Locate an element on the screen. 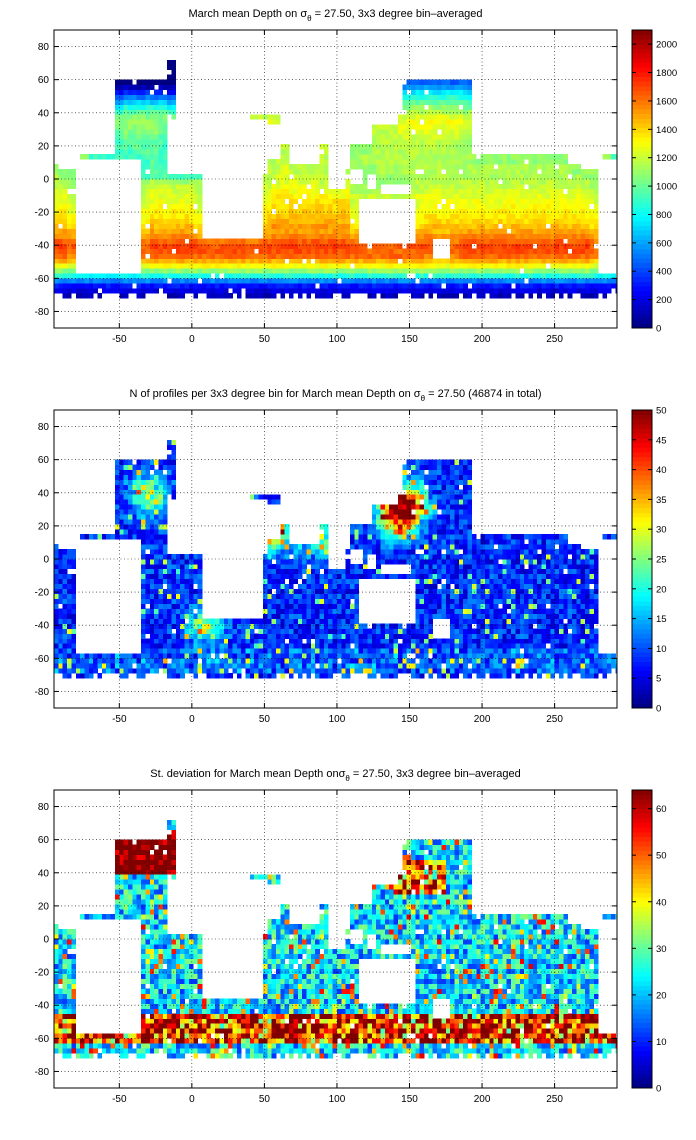  y-tick-label: 40 is located at coordinates (44, 113).